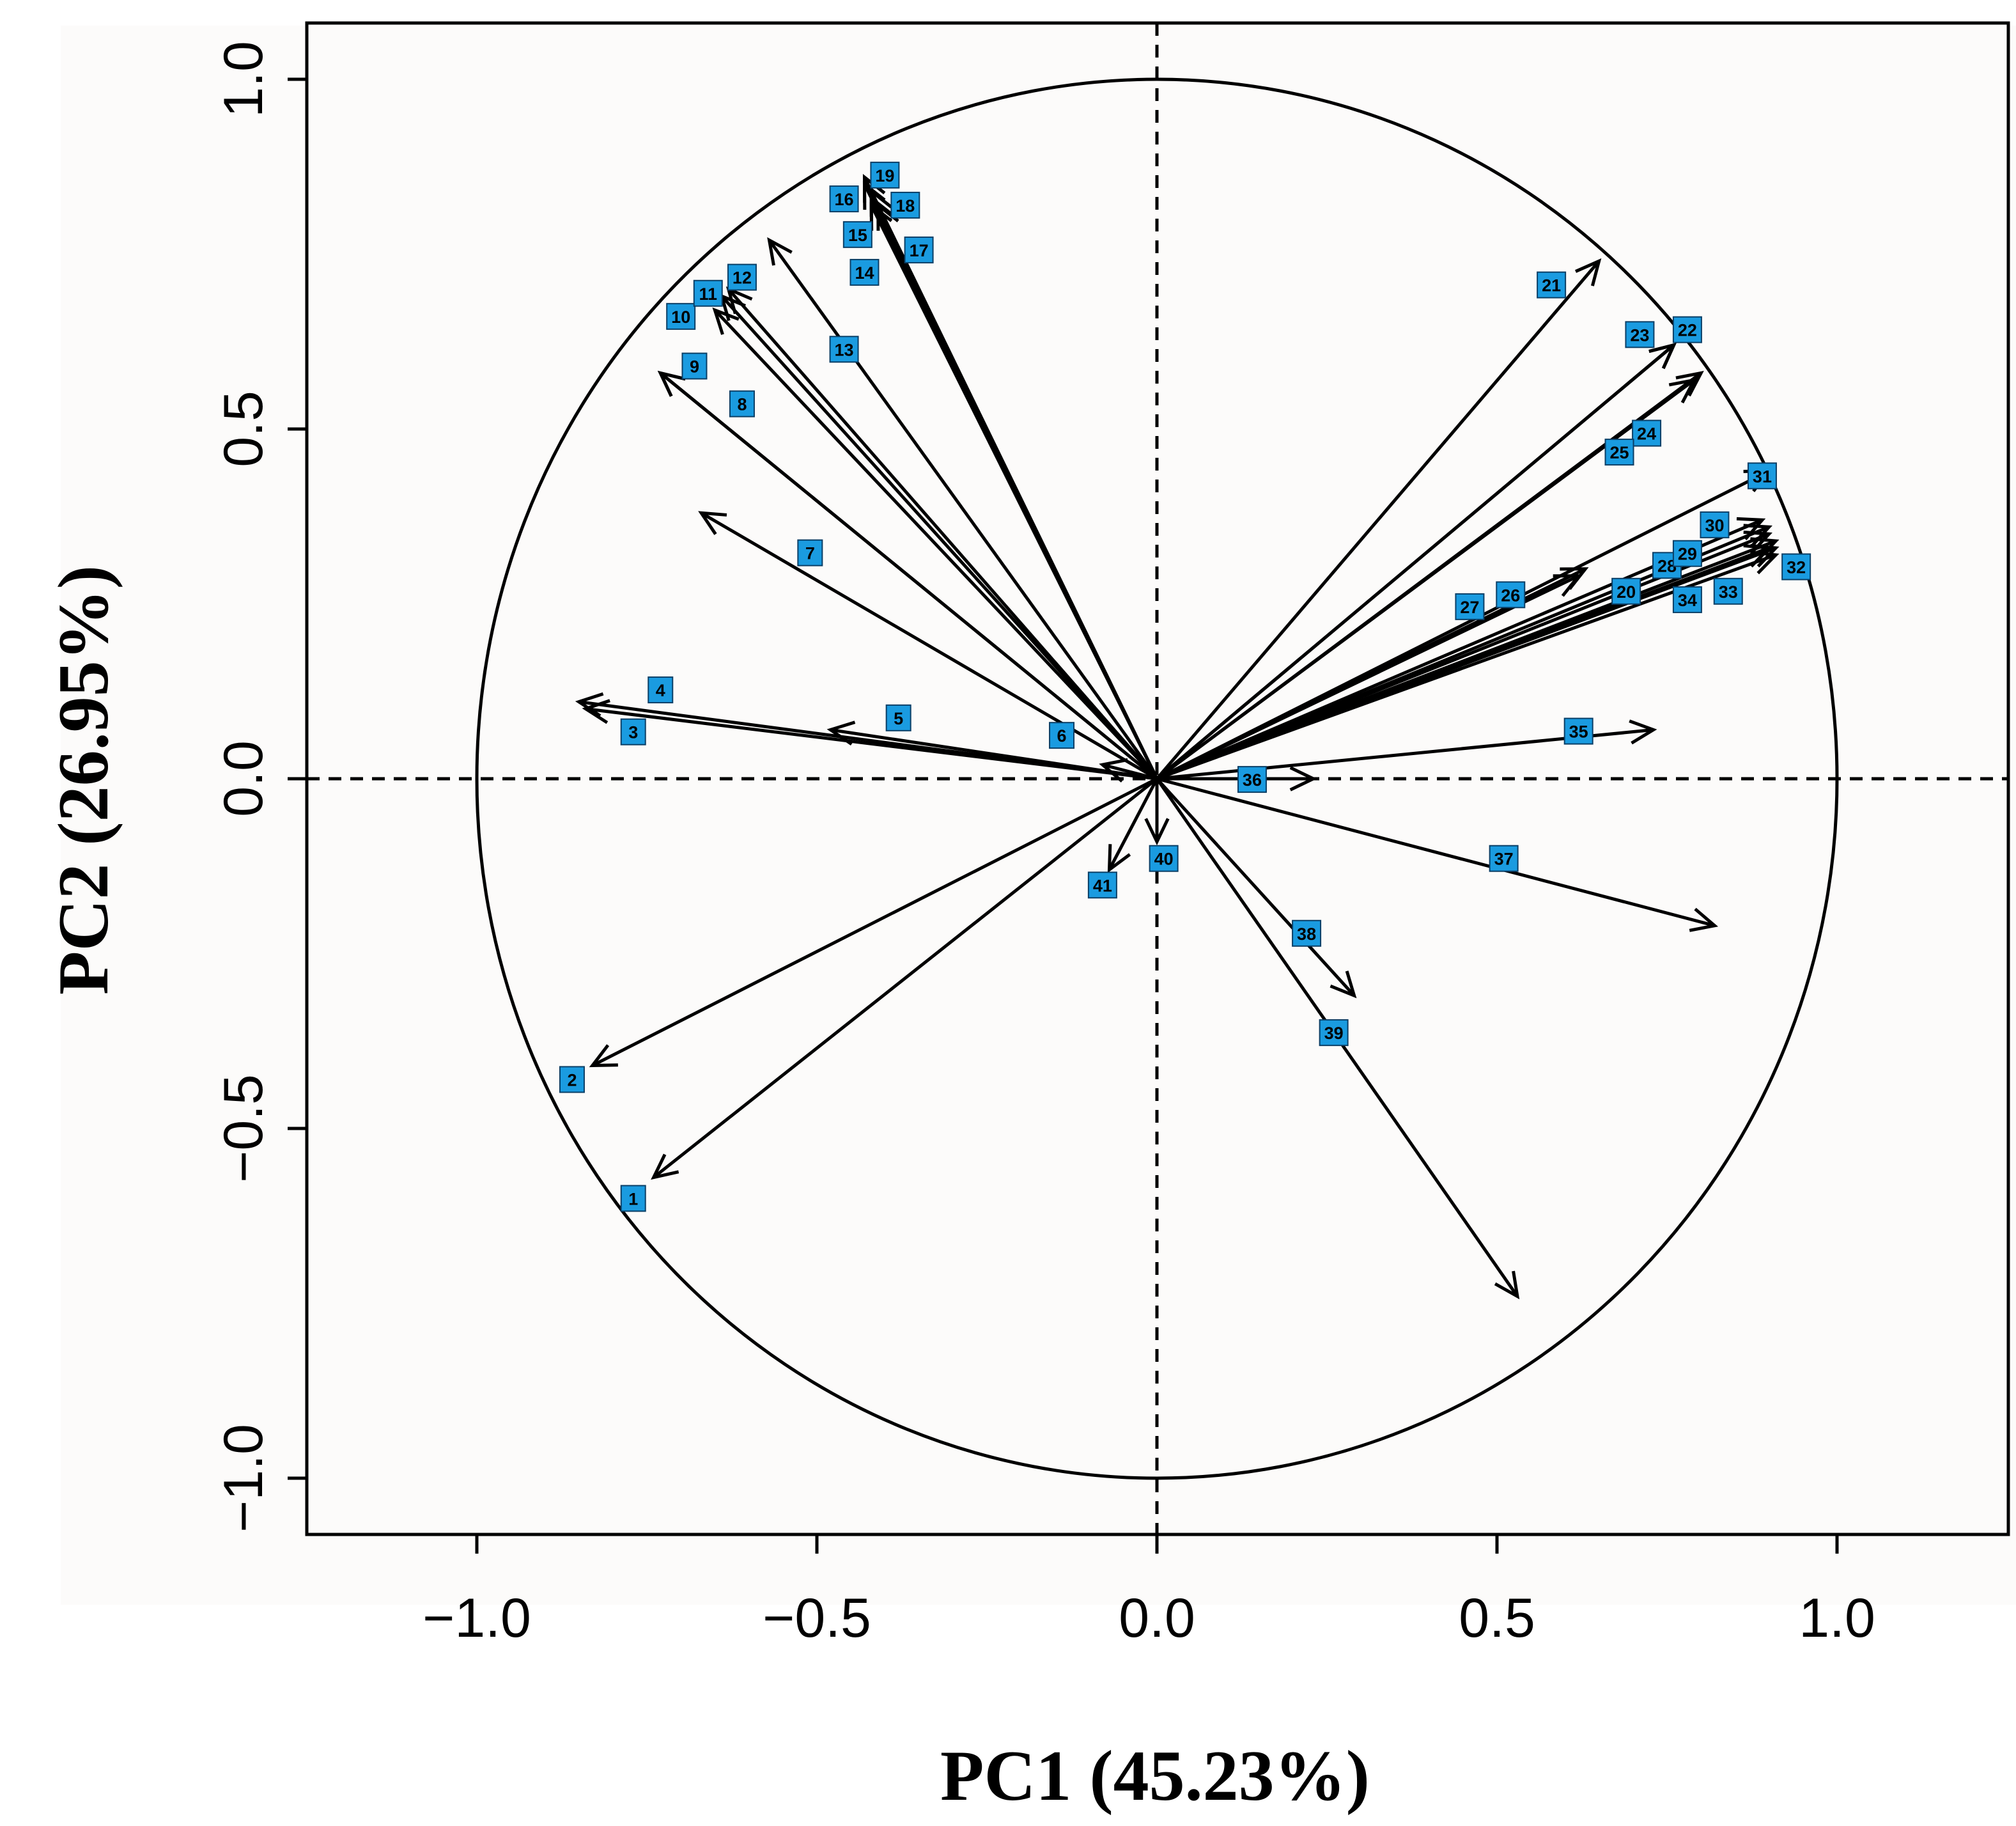 Image resolution: width=2016 pixels, height=1826 pixels. I want to click on variable-label-text: 16, so click(844, 199).